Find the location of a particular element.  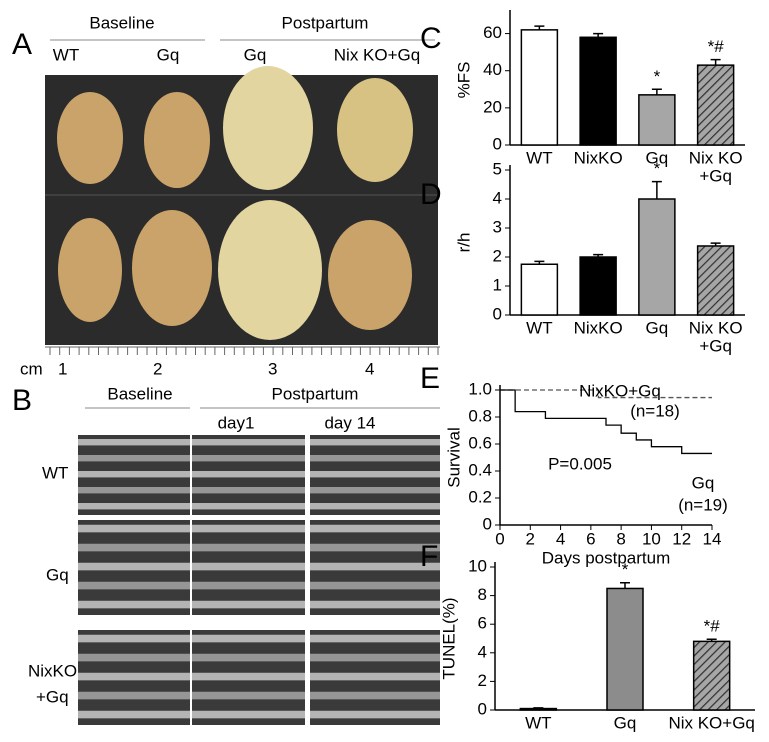

y-tick-label: 40 is located at coordinates (492, 69).